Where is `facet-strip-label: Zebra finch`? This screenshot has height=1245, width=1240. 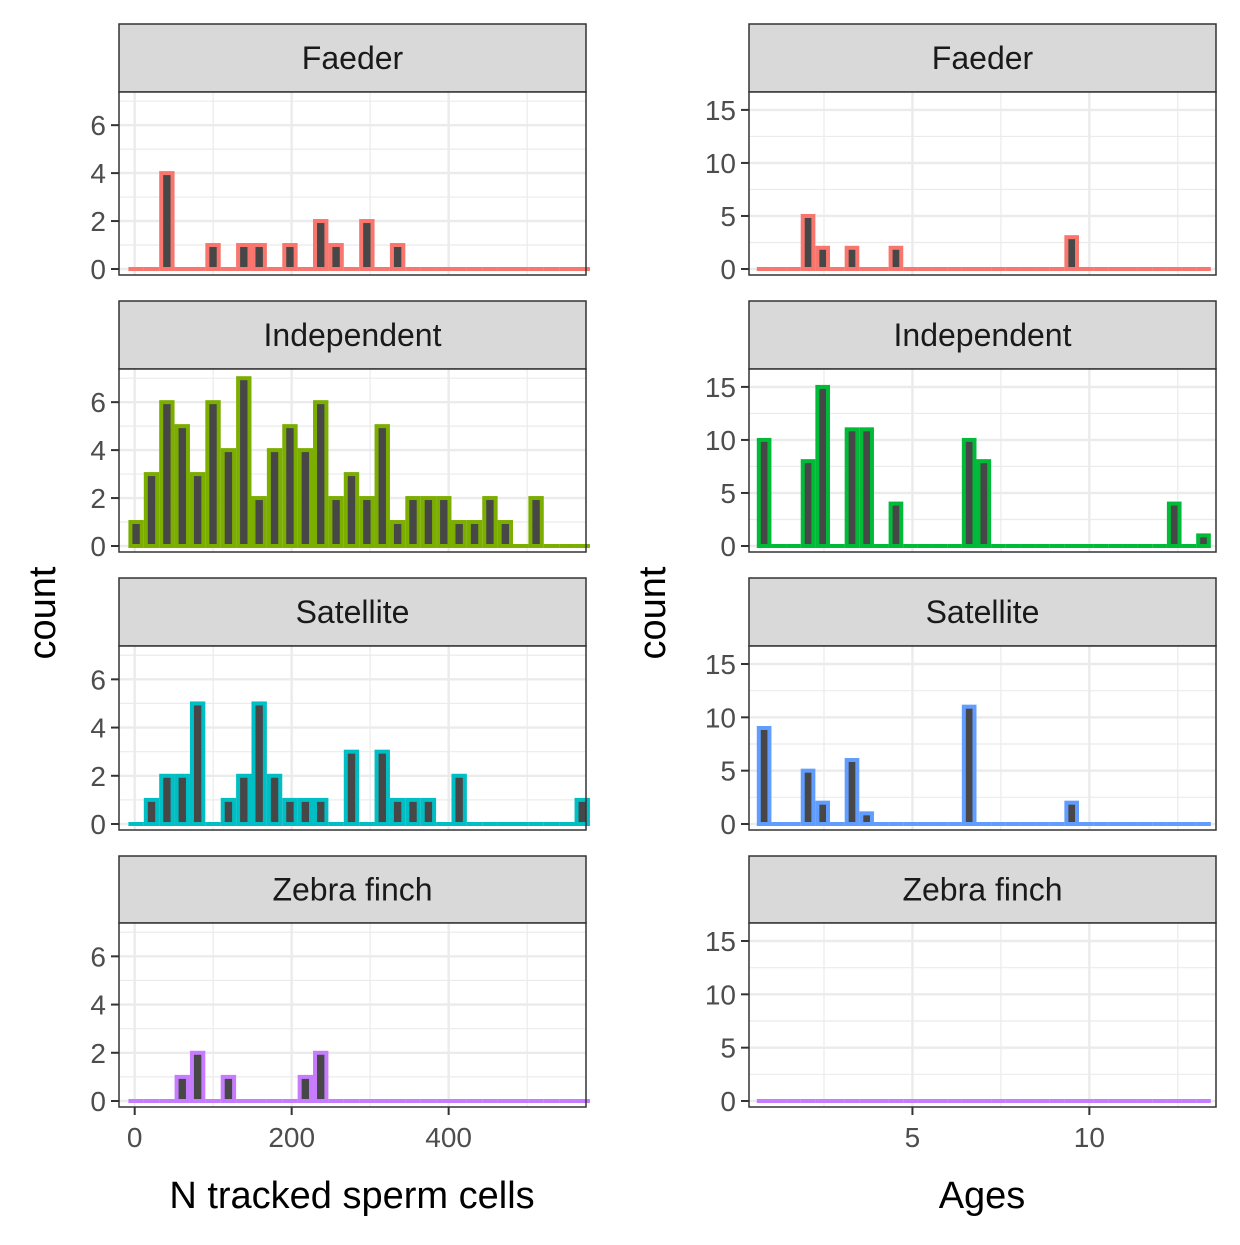
facet-strip-label: Zebra finch is located at coordinates (982, 890).